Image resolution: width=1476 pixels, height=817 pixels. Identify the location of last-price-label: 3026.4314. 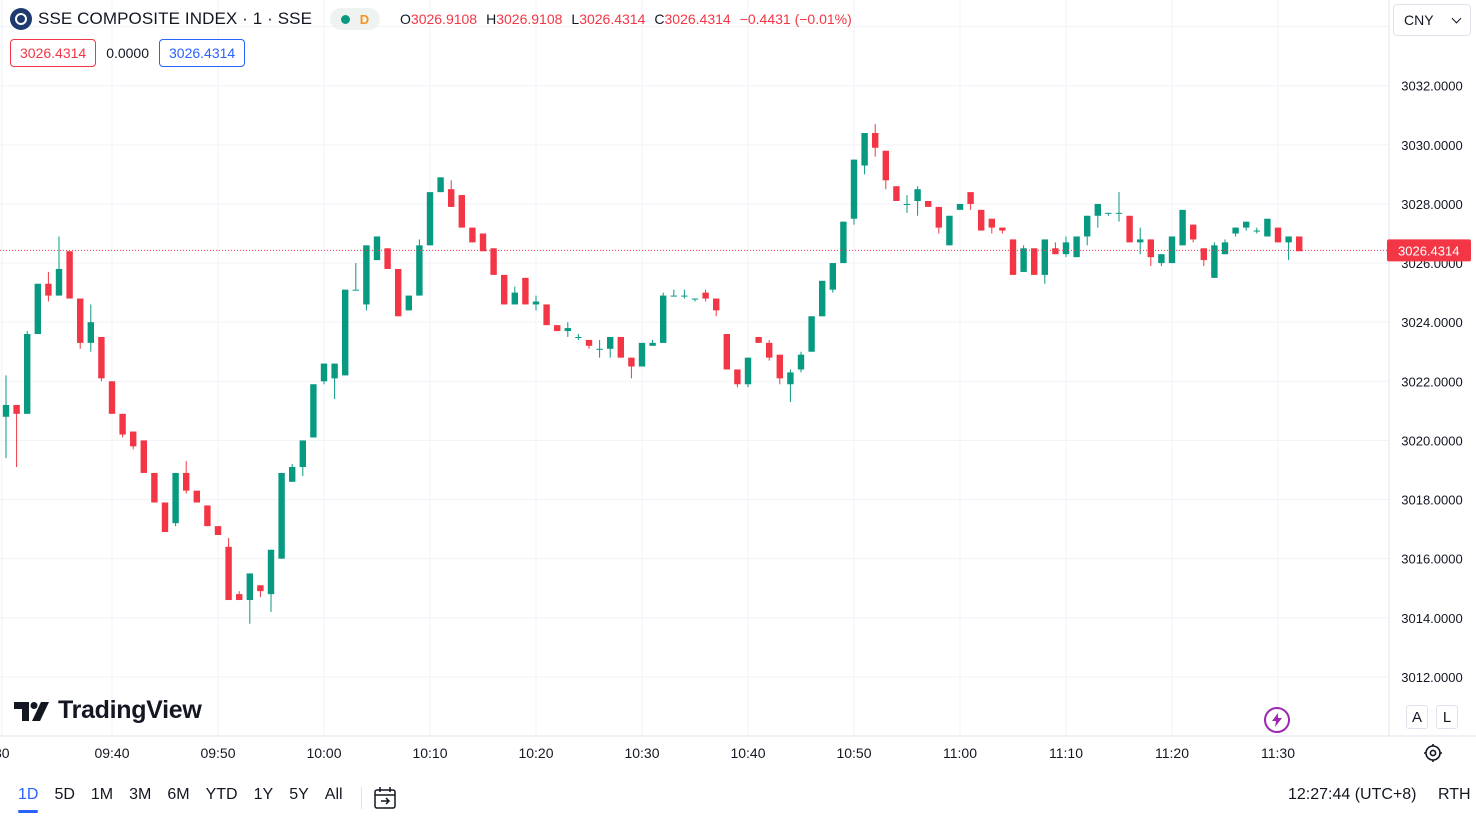
(1428, 250).